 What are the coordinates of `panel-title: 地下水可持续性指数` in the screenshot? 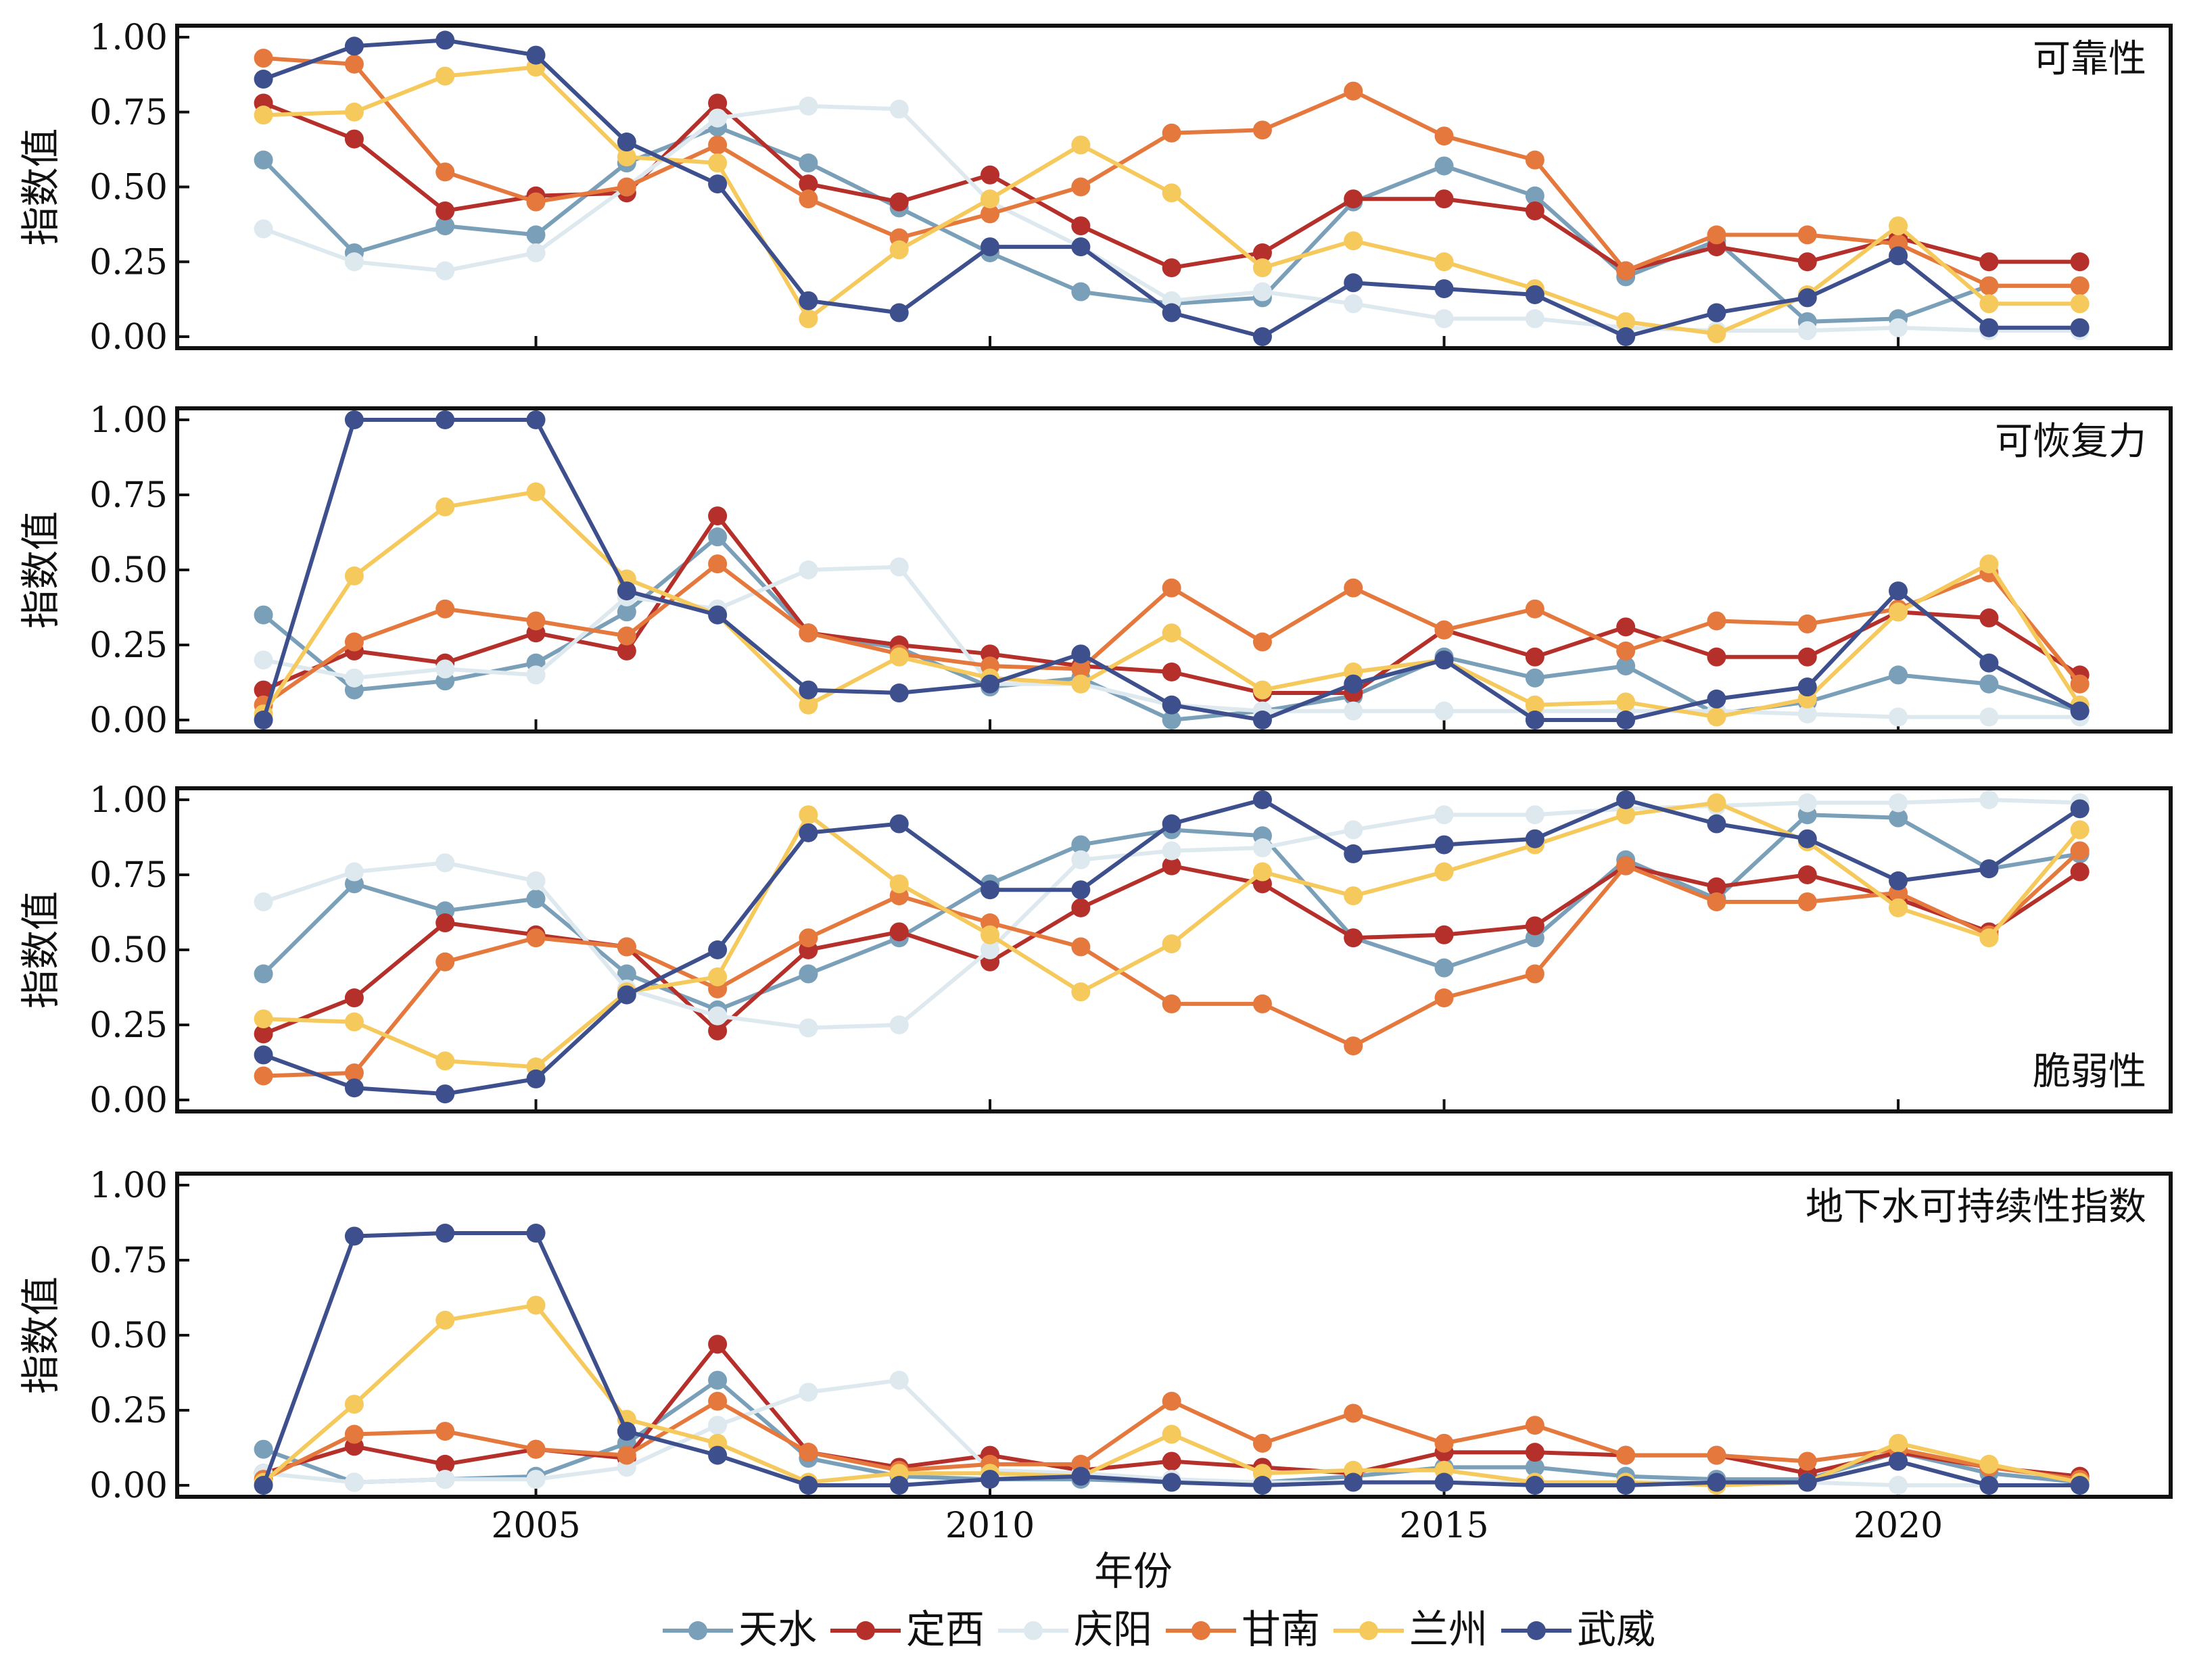 It's located at (1976, 1207).